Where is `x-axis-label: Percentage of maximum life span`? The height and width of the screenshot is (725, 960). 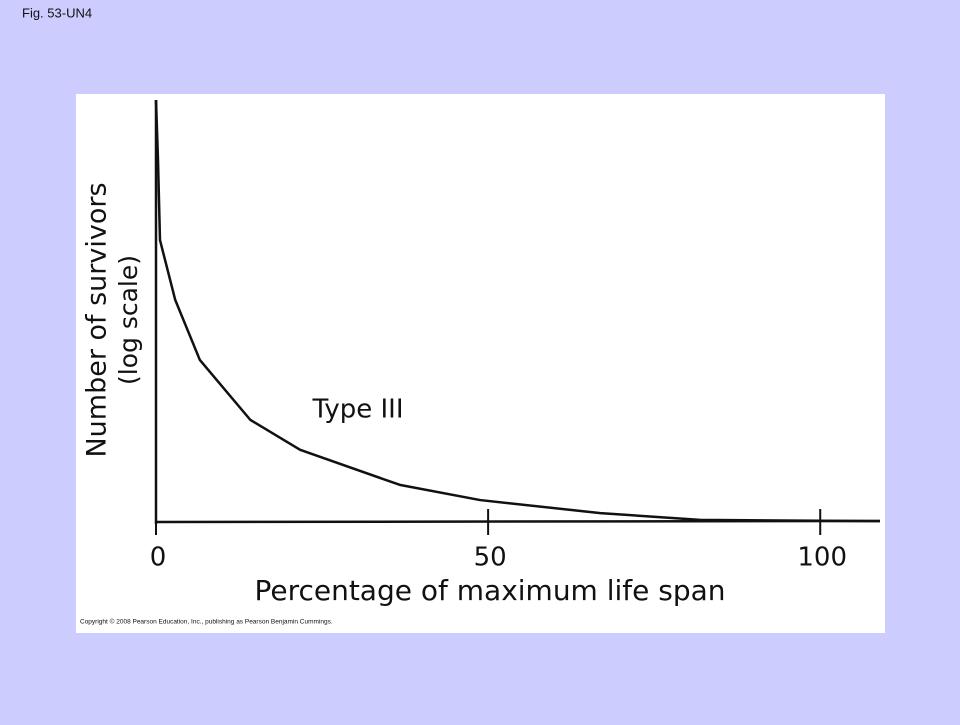
x-axis-label: Percentage of maximum life span is located at coordinates (489, 590).